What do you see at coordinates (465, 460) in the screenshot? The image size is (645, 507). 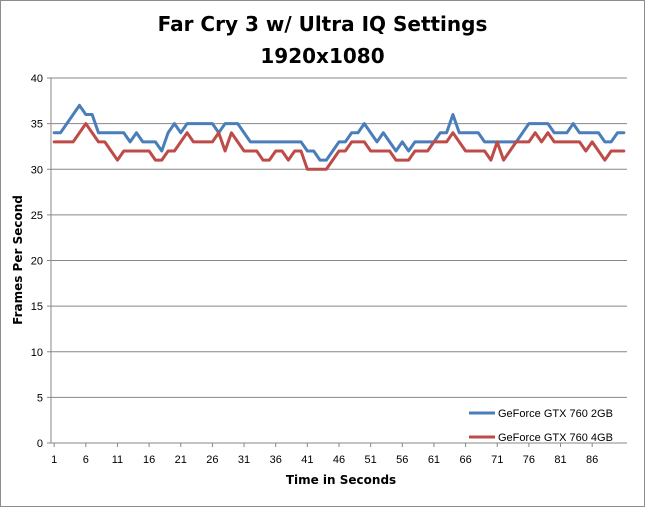 I see `x-tick-label: 66` at bounding box center [465, 460].